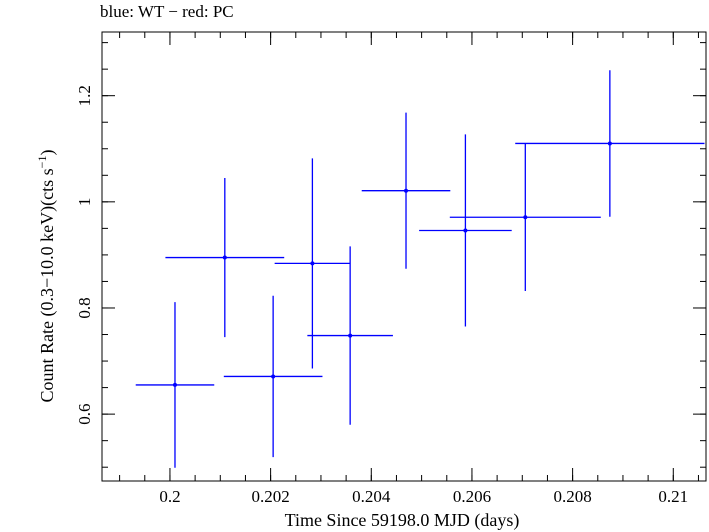  What do you see at coordinates (169, 496) in the screenshot?
I see `x-tick-label: 0.2` at bounding box center [169, 496].